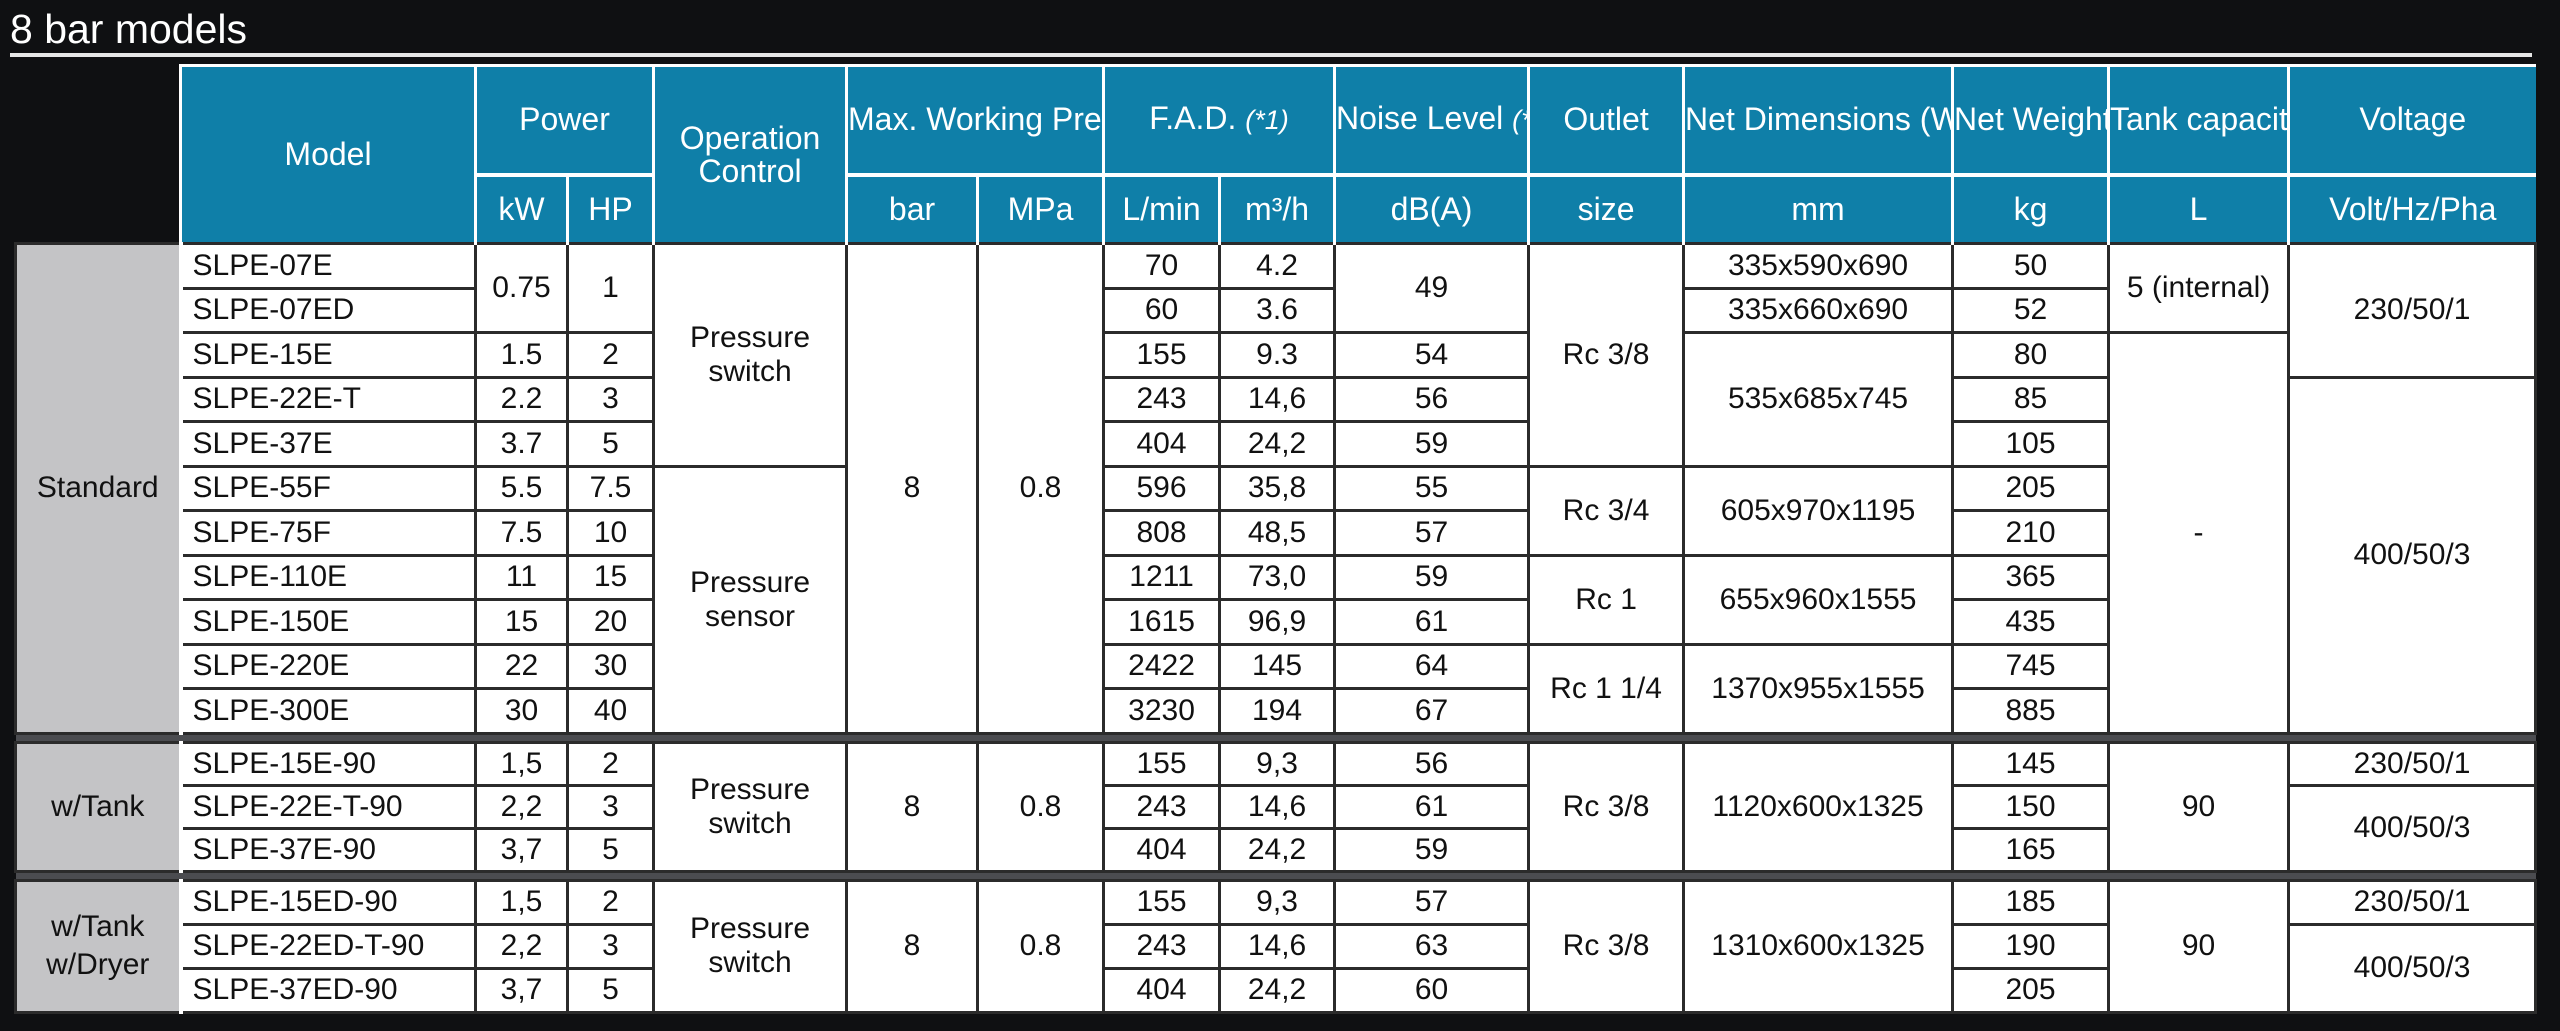 This screenshot has width=2560, height=1031. Describe the element at coordinates (328, 806) in the screenshot. I see `model-cell: SLPE-22E-T-90` at that location.